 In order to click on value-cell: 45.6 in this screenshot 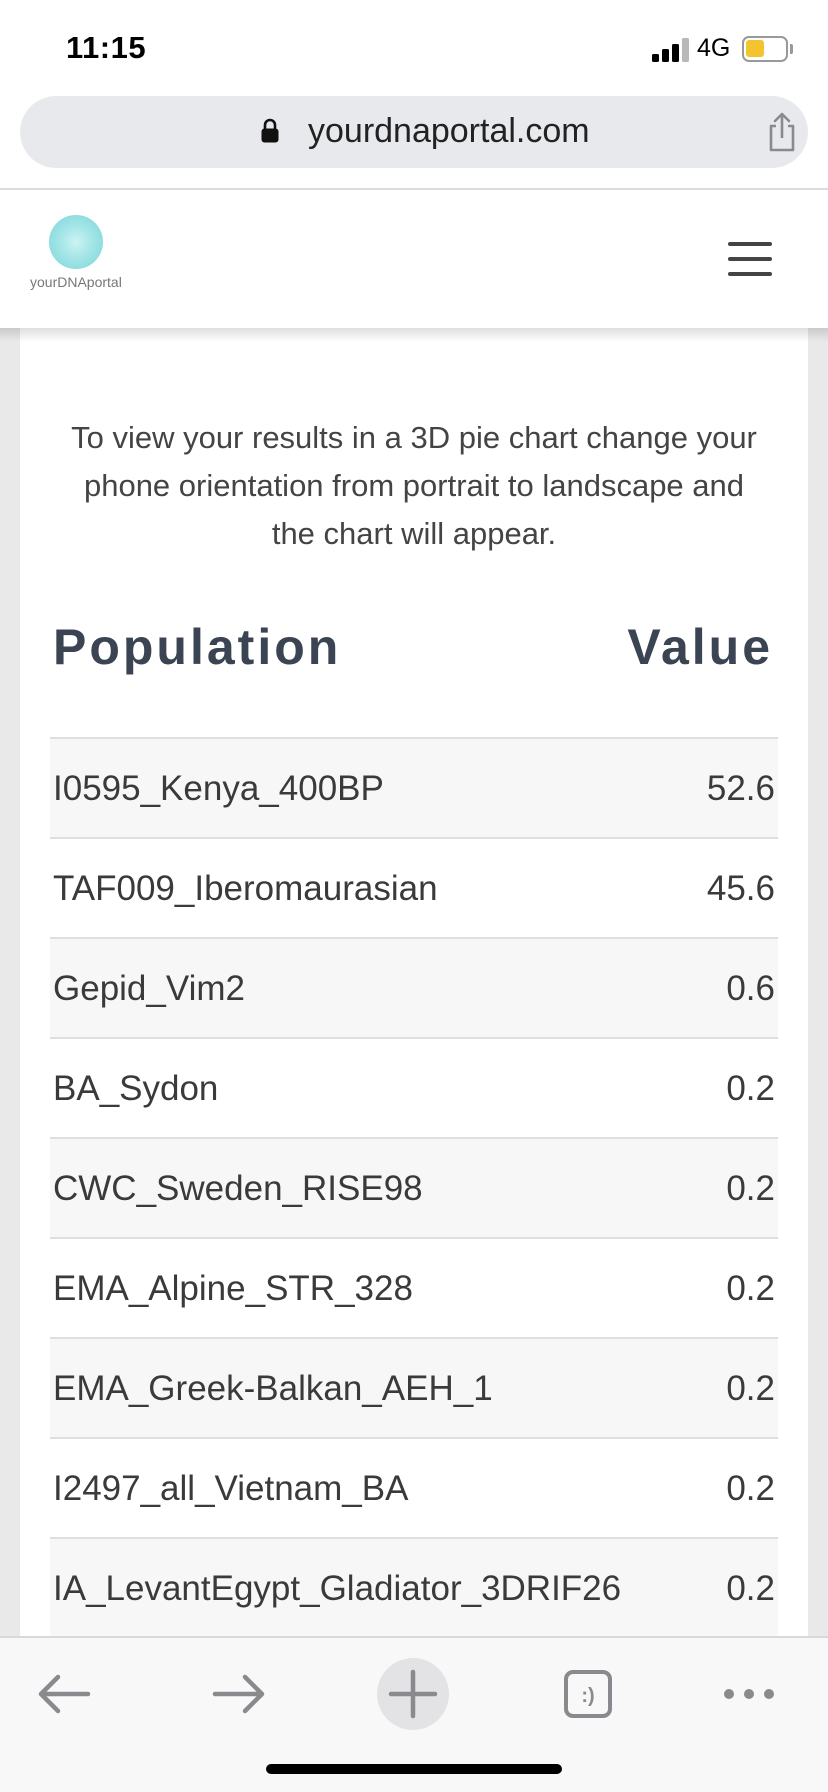, I will do `click(740, 888)`.